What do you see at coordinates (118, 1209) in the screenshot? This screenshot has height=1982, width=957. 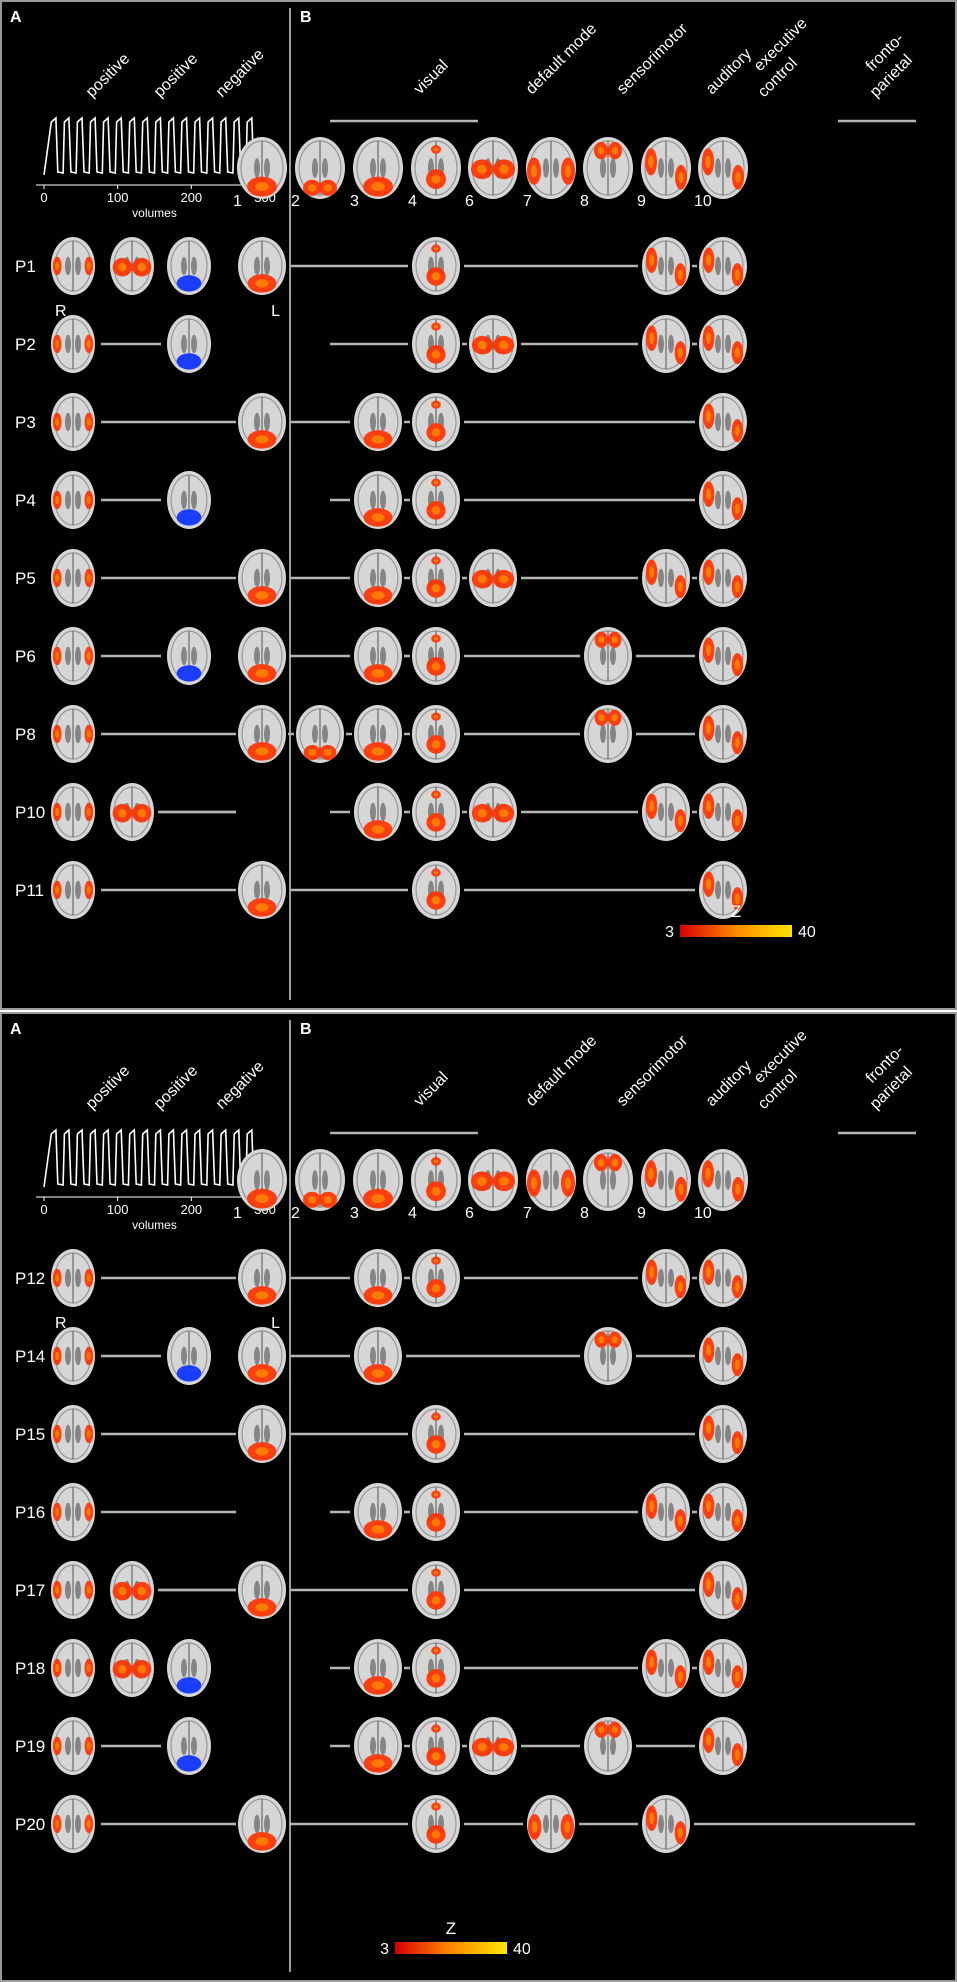 I see `design-tick-label: 100` at bounding box center [118, 1209].